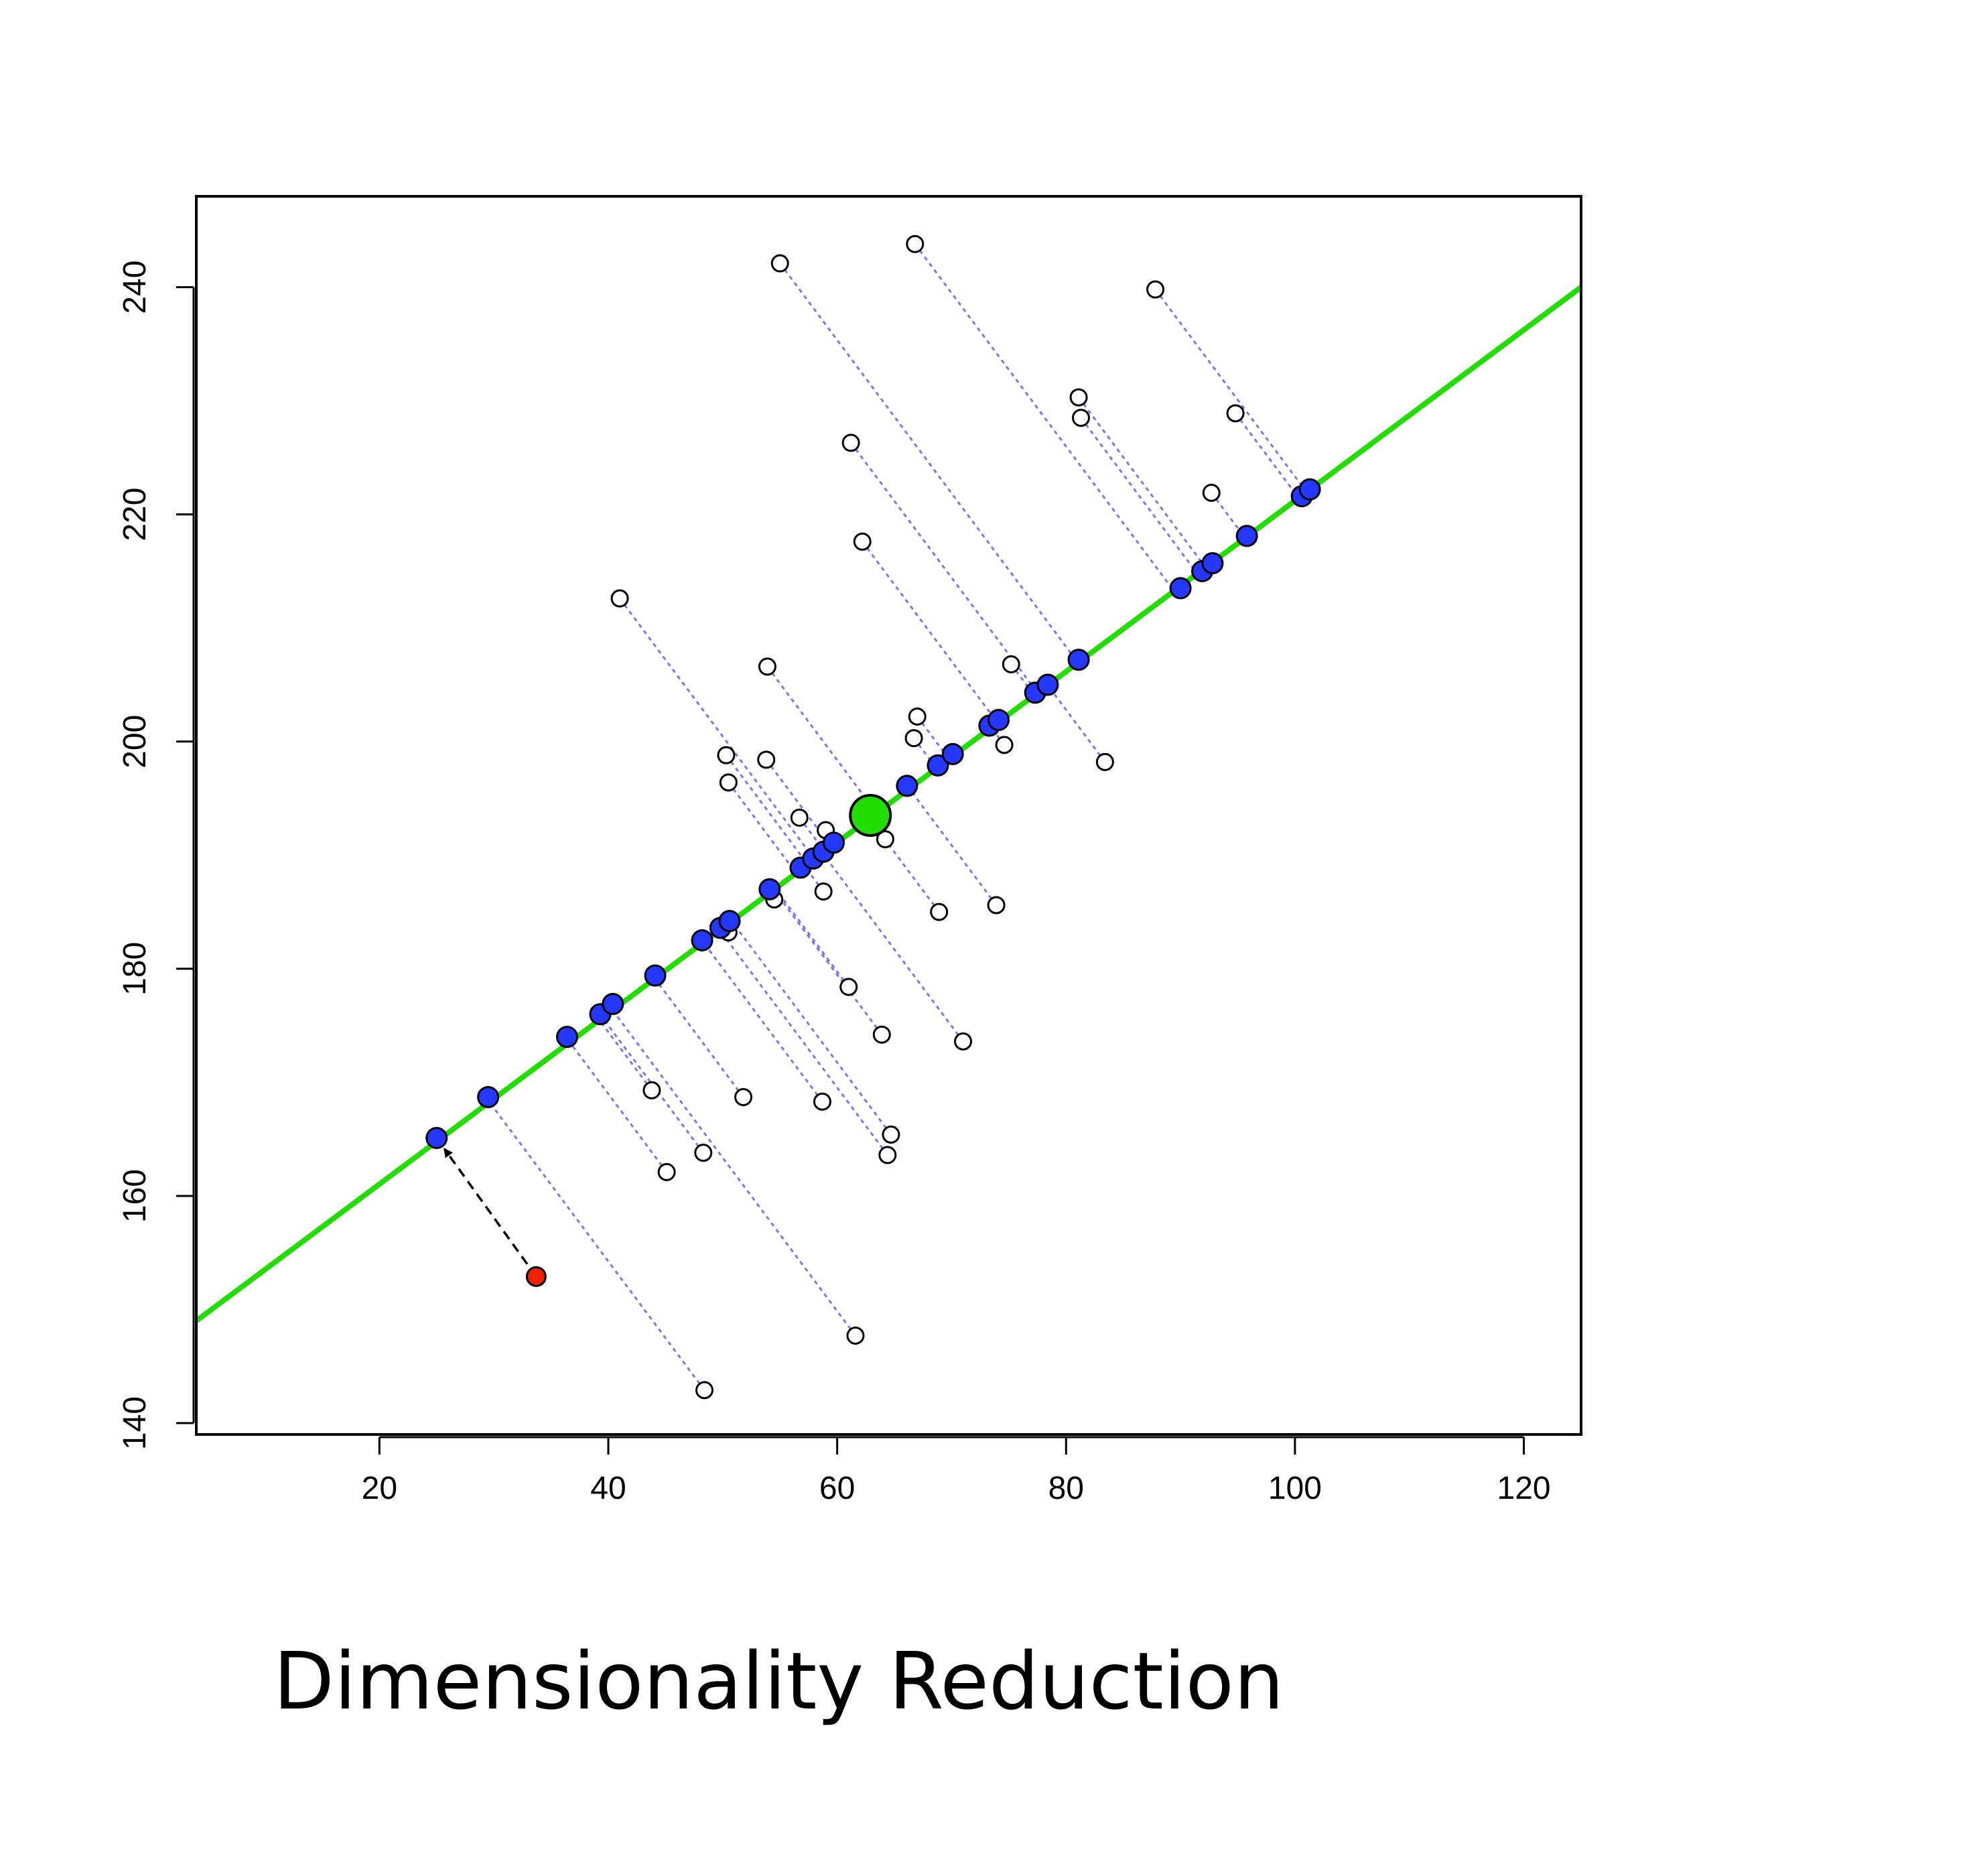 Image resolution: width=1975 pixels, height=1876 pixels. Describe the element at coordinates (957, 1471) in the screenshot. I see `x-axis: 20 40 60 80 100 120` at that location.